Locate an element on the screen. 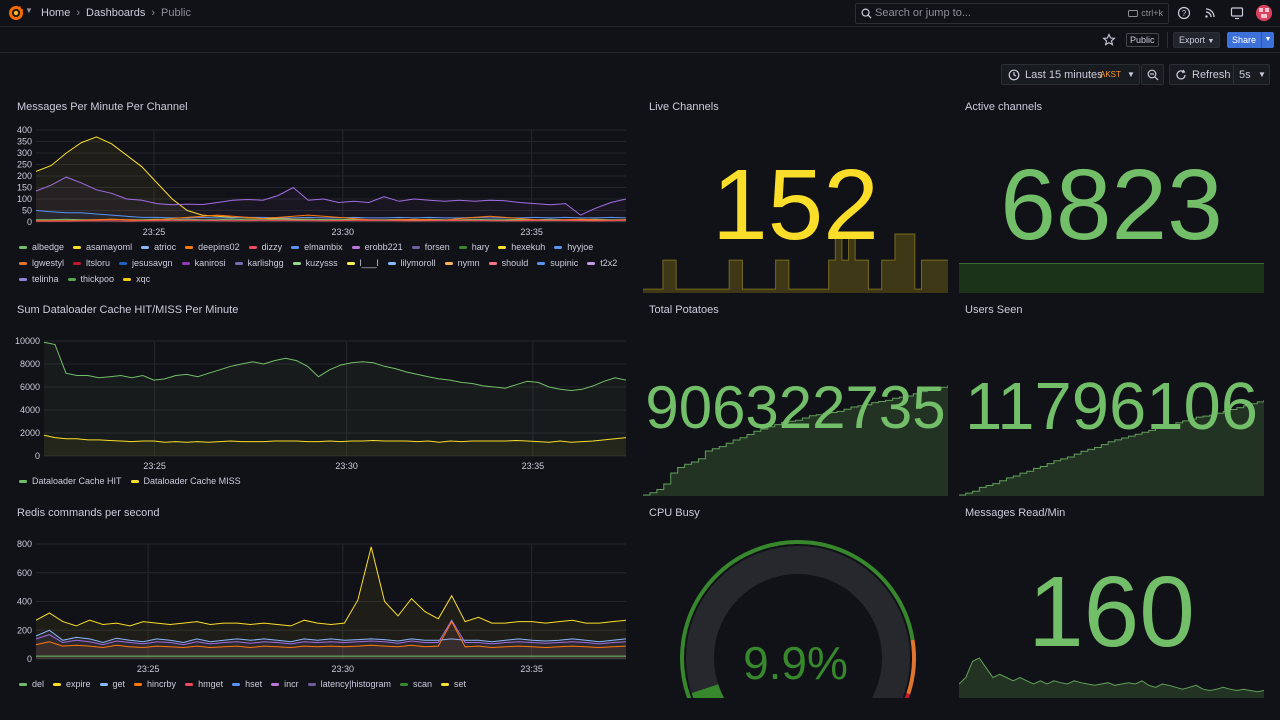  legend-item: ltsloru is located at coordinates (91, 263).